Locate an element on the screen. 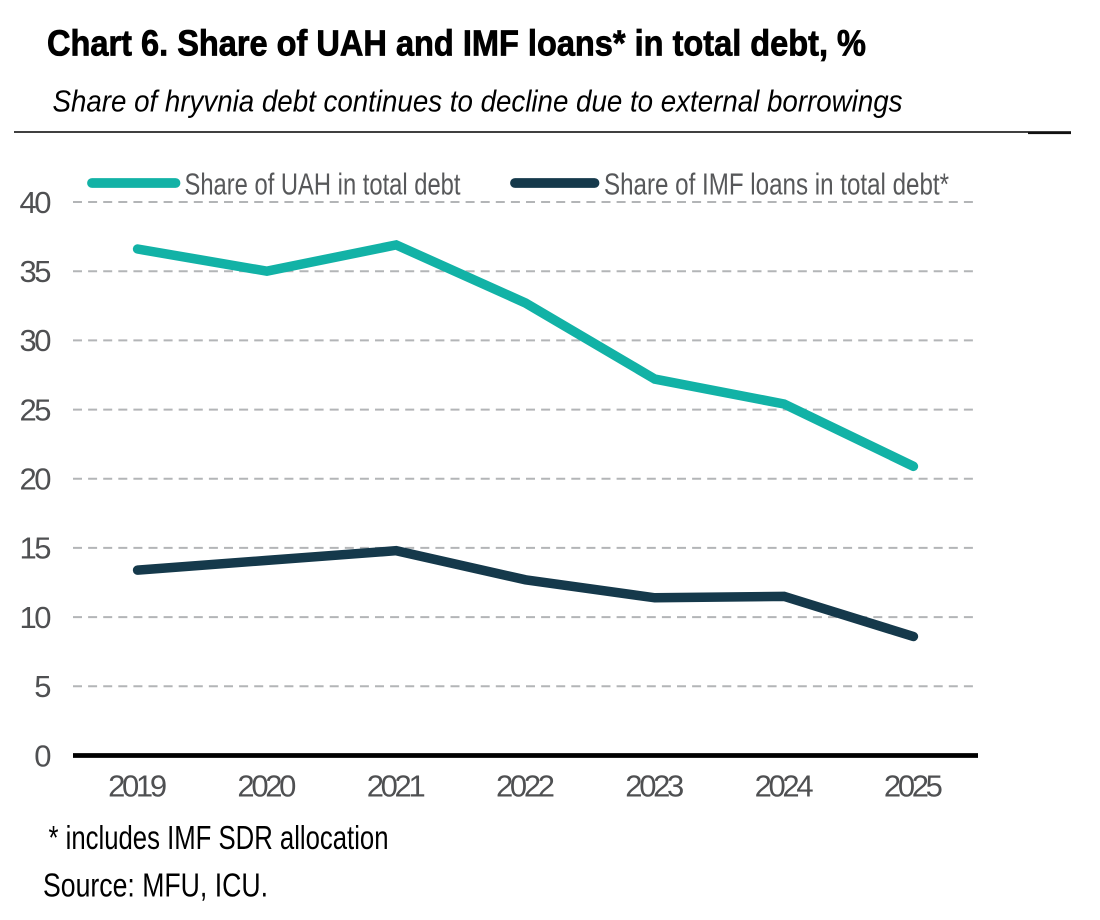  svg-text: 10 is located at coordinates (36, 617).